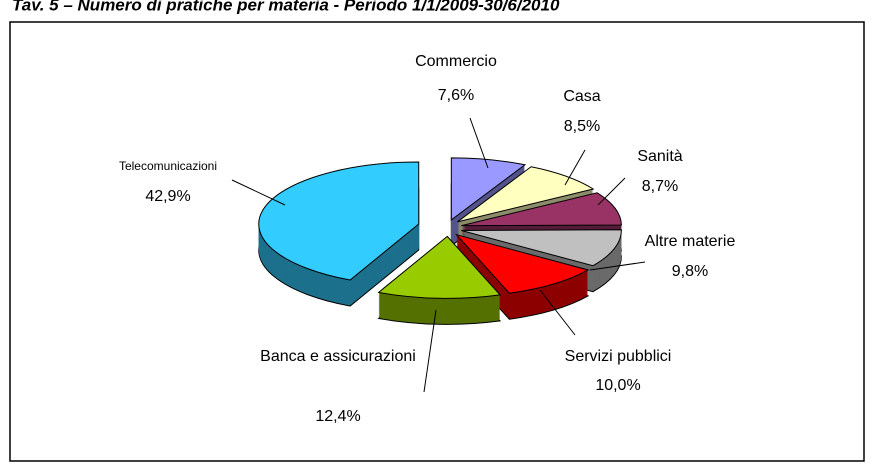 The width and height of the screenshot is (875, 470). I want to click on value-label: 10,0%, so click(617, 385).